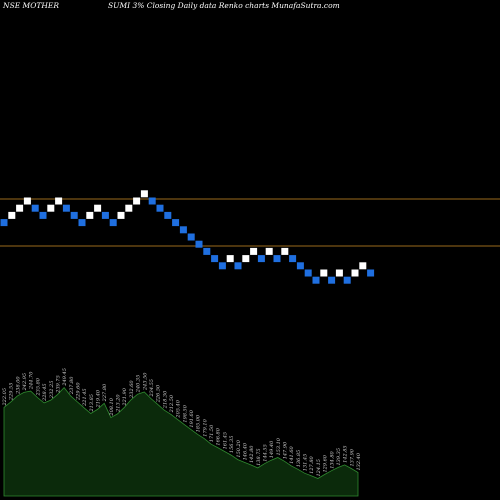 This screenshot has width=500, height=500. What do you see at coordinates (199, 423) in the screenshot?
I see `volume-label: 185.00` at bounding box center [199, 423].